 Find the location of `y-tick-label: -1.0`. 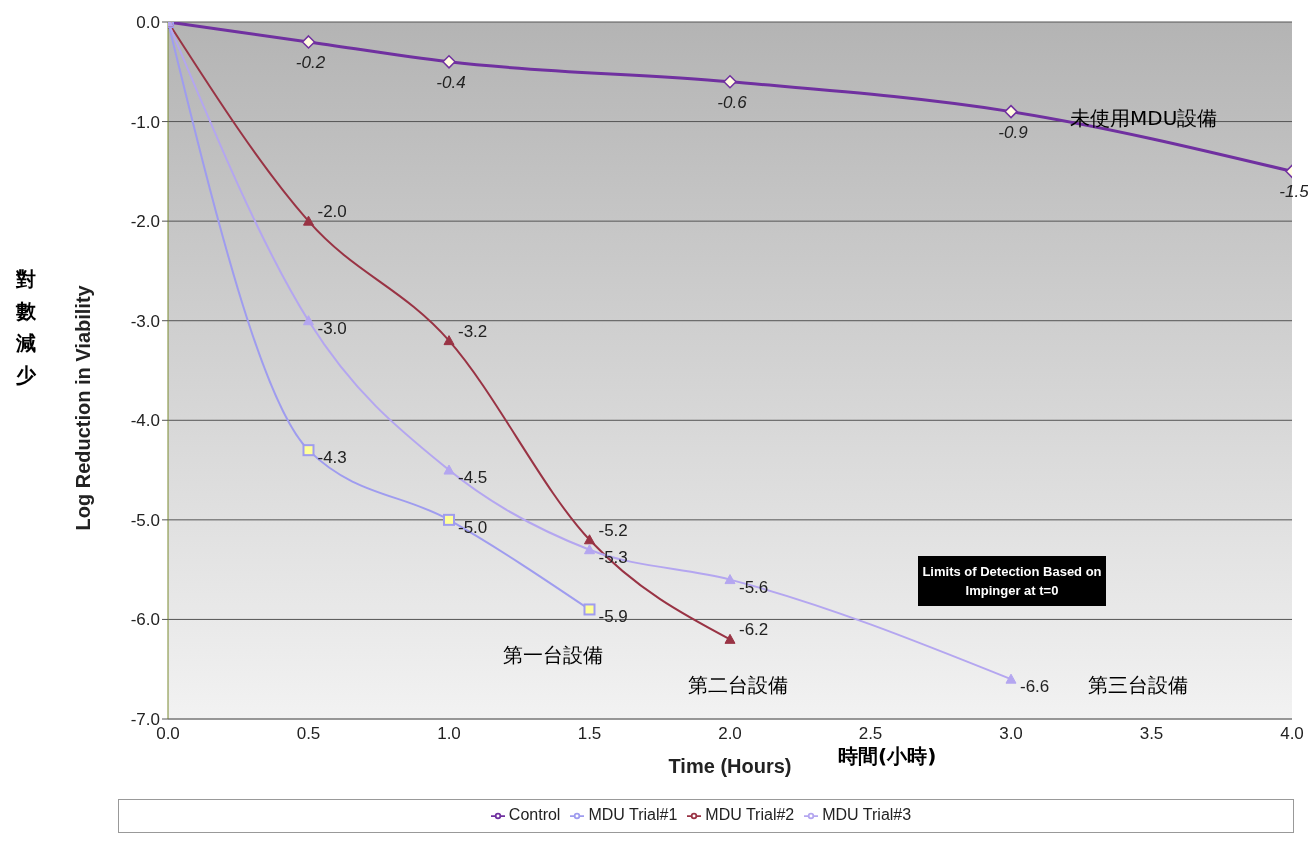

y-tick-label: -1.0 is located at coordinates (145, 122).